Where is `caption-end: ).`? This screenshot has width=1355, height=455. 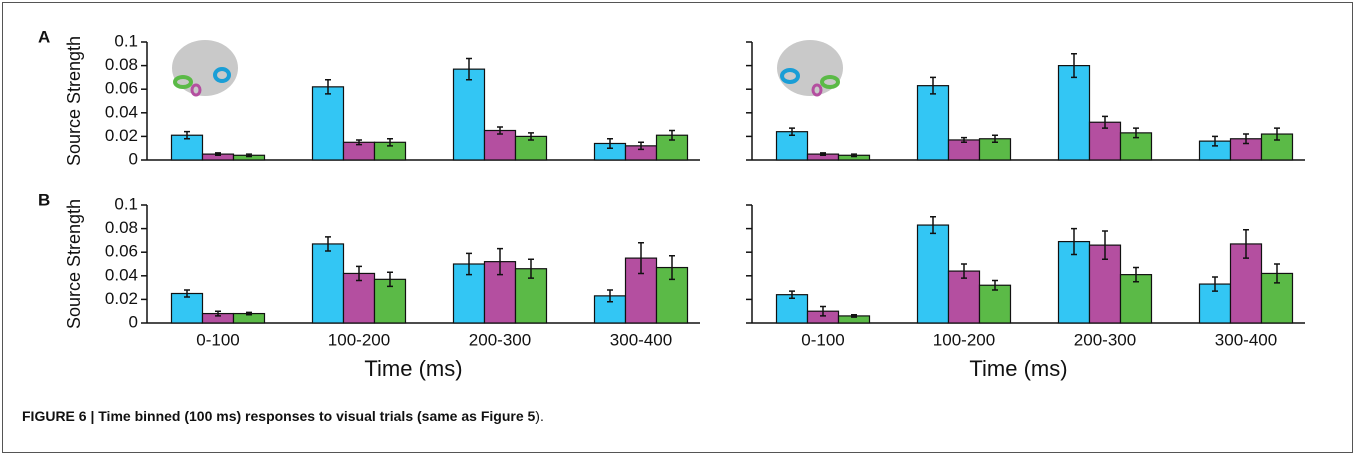 caption-end: ). is located at coordinates (539, 416).